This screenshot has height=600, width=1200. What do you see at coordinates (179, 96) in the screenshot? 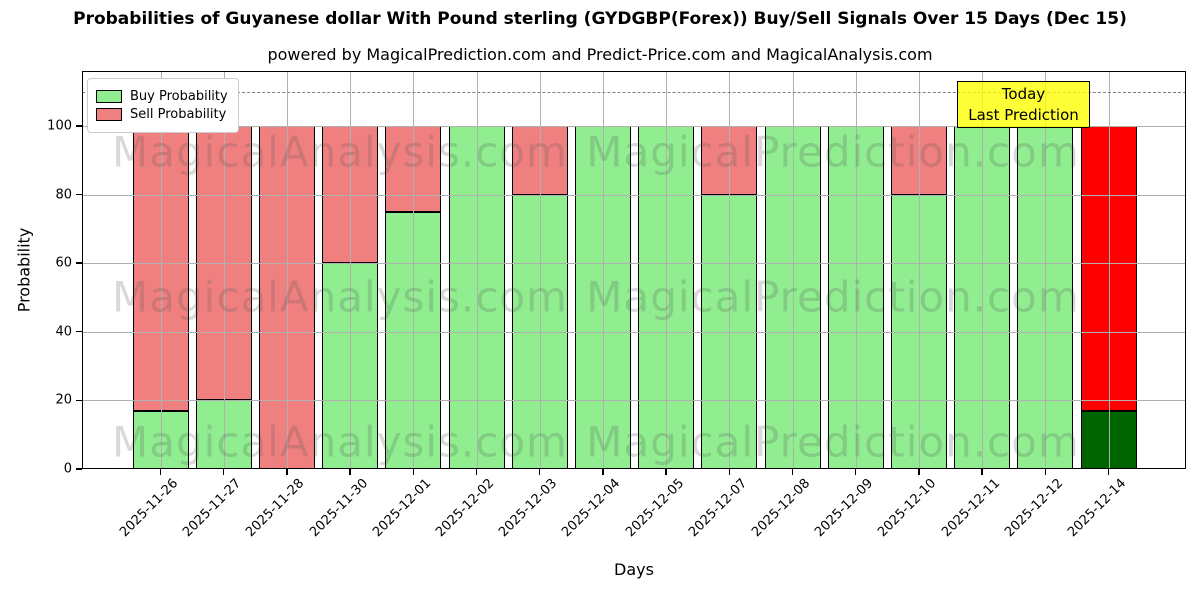
I see `legend-label-buy: Buy Probability` at bounding box center [179, 96].